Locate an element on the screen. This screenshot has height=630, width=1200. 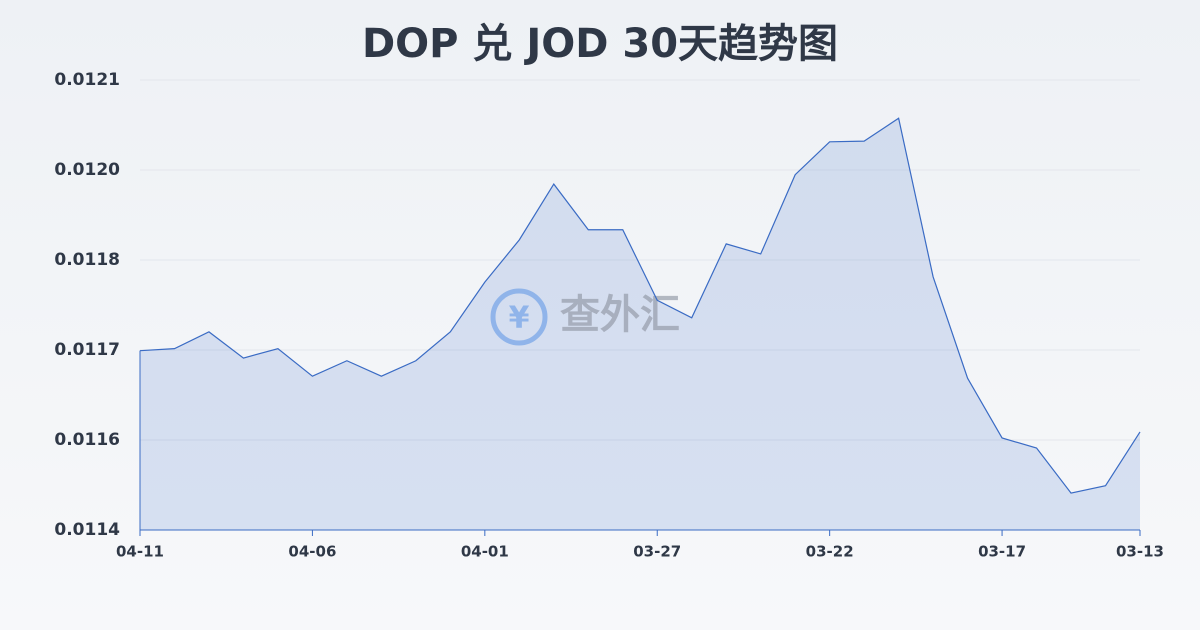
x-tick-label: 04-01 is located at coordinates (485, 552).